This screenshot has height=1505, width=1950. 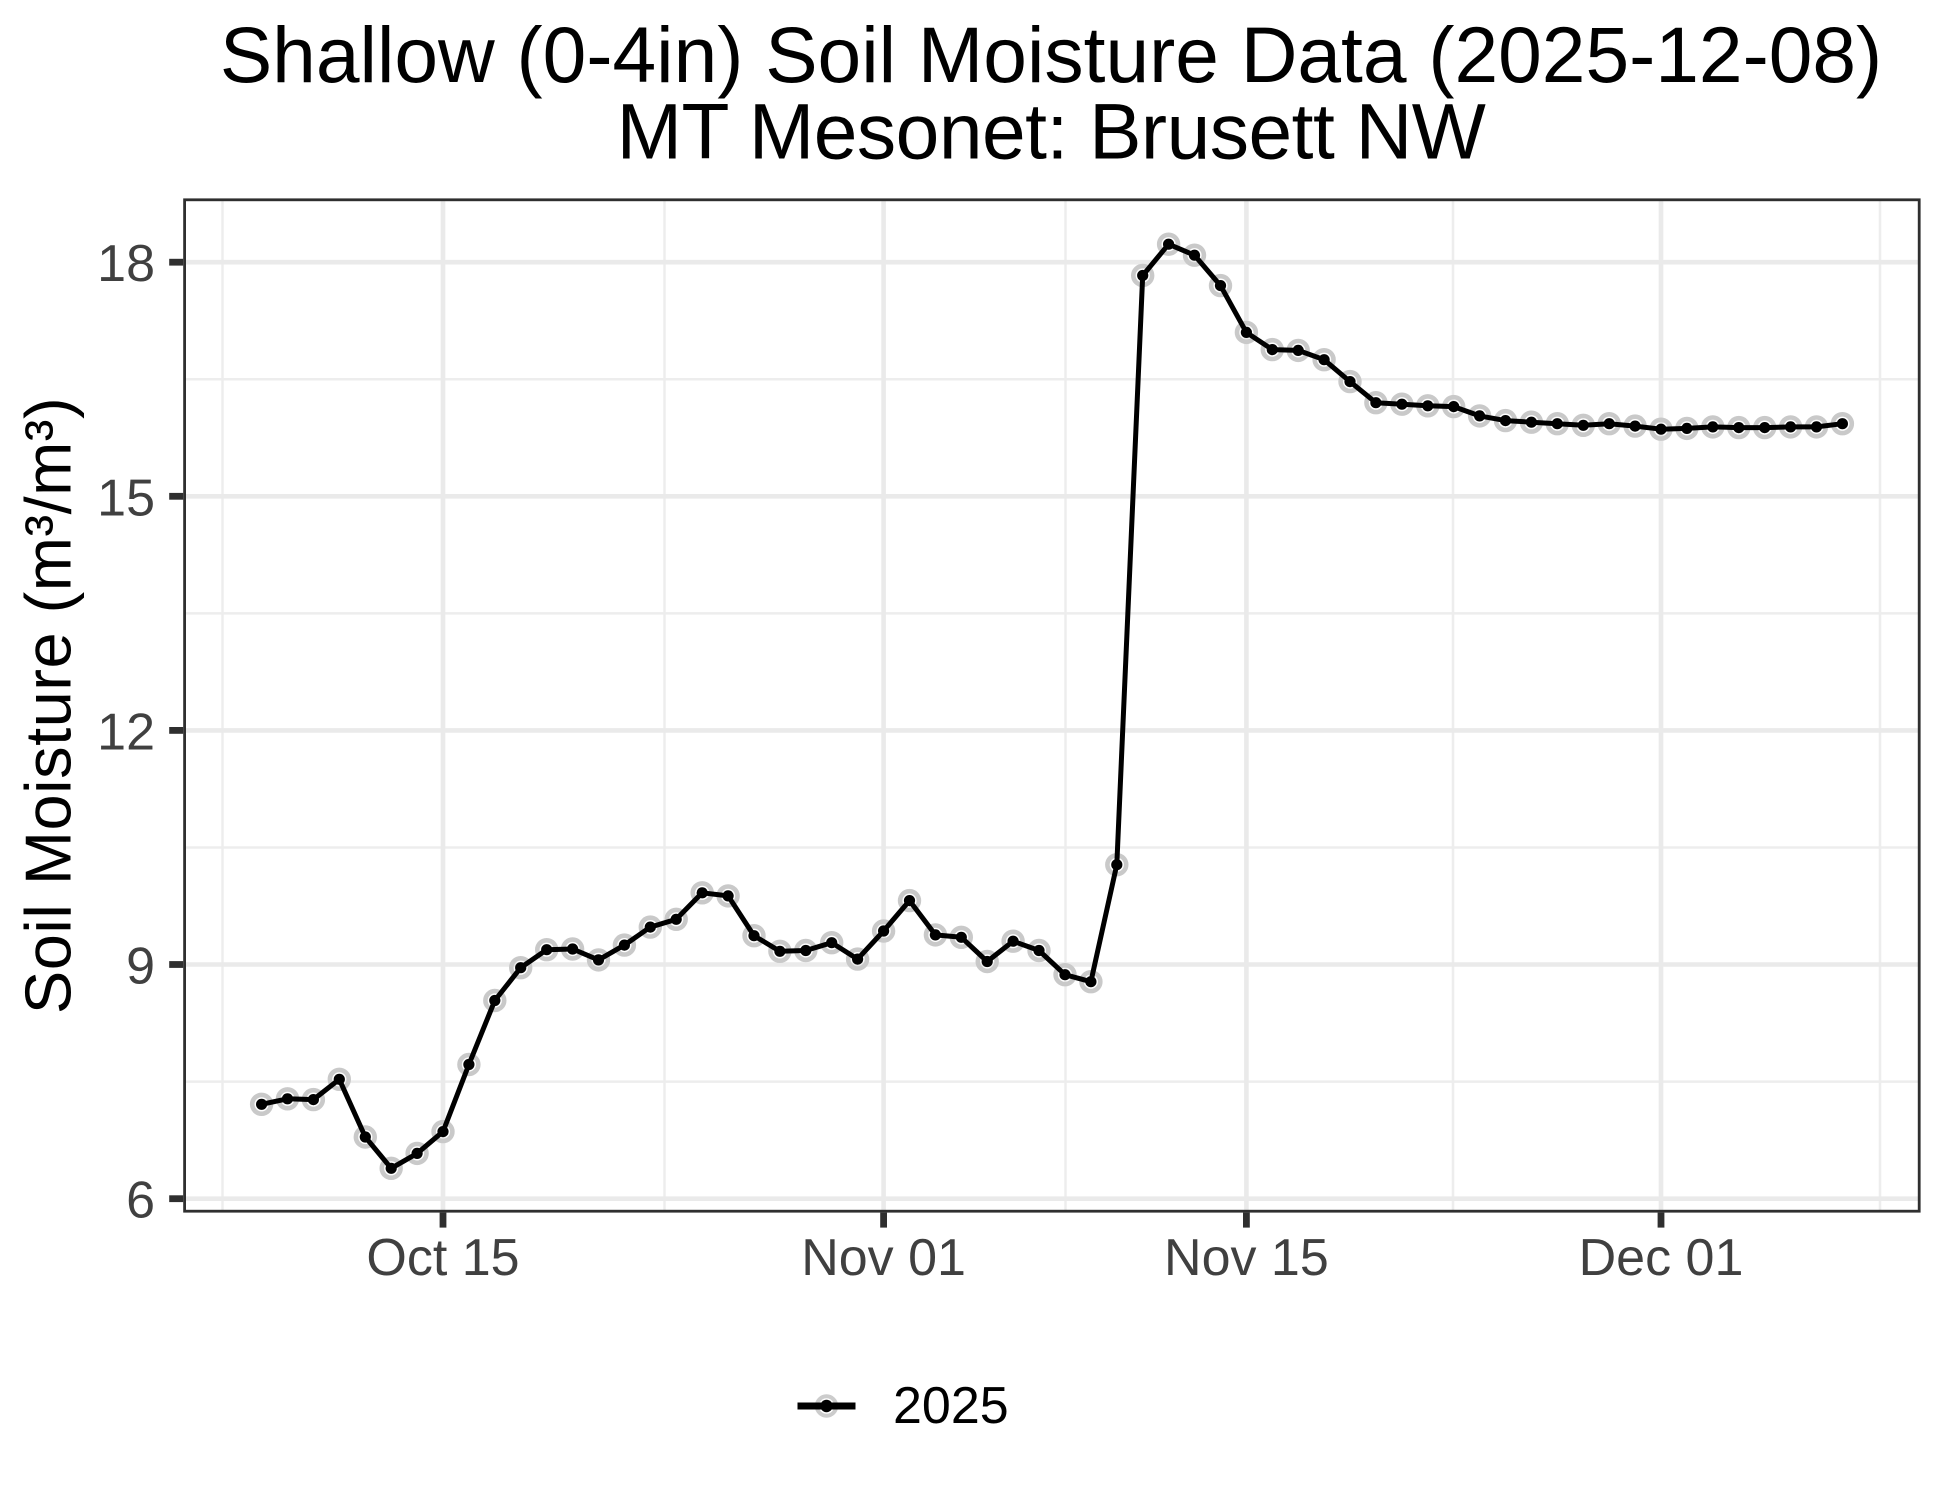 What do you see at coordinates (48, 705) in the screenshot?
I see `svg-text: Soil Moisture (m³/m³)` at bounding box center [48, 705].